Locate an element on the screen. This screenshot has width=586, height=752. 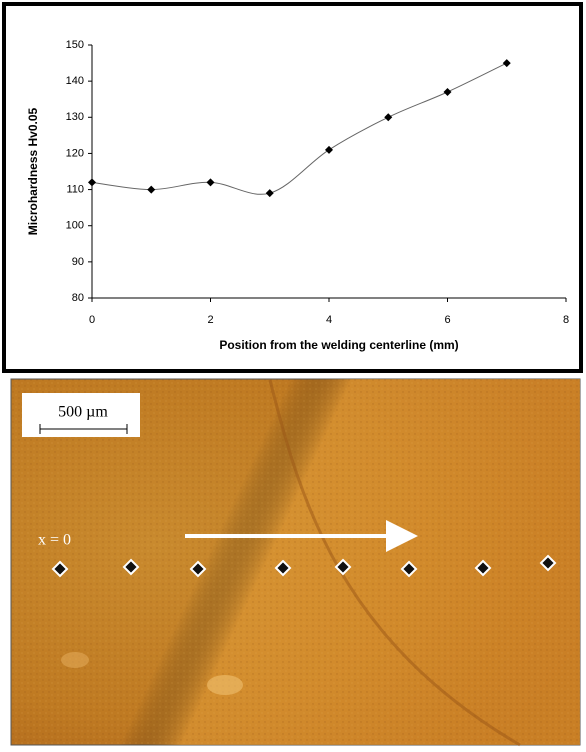
x-tick-label: 4 is located at coordinates (329, 320).